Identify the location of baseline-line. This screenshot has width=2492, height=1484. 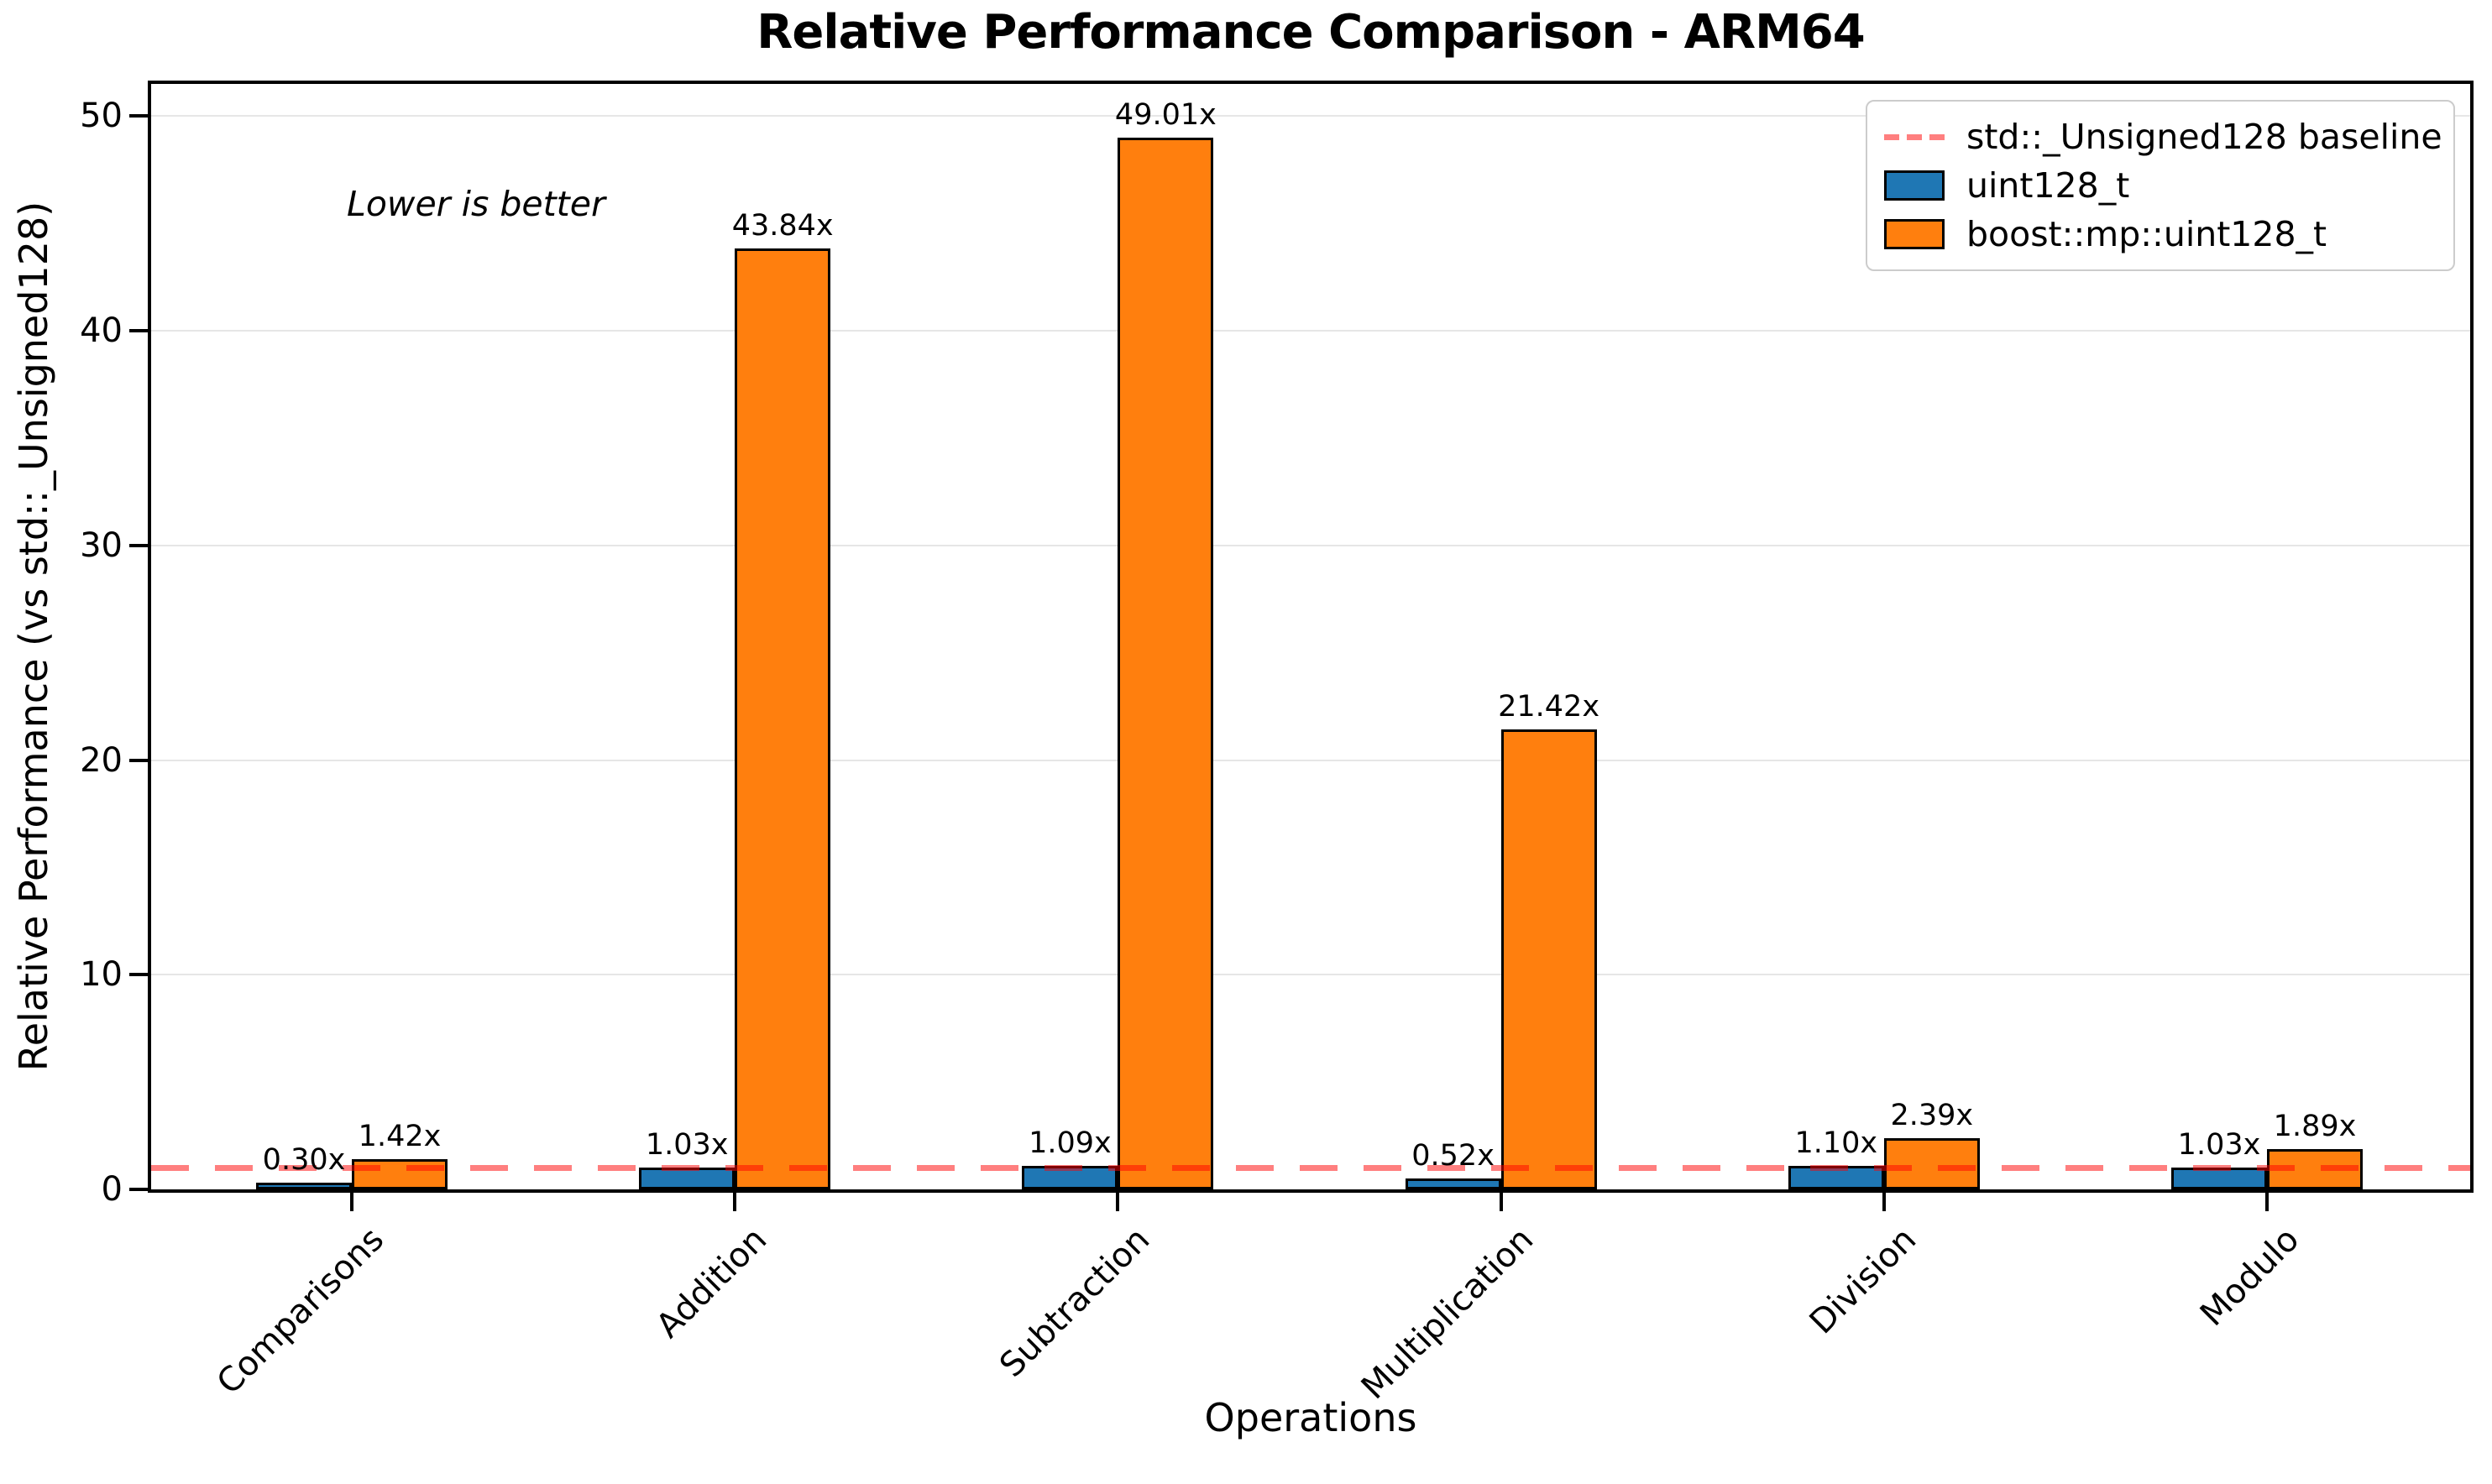
(1310, 1168).